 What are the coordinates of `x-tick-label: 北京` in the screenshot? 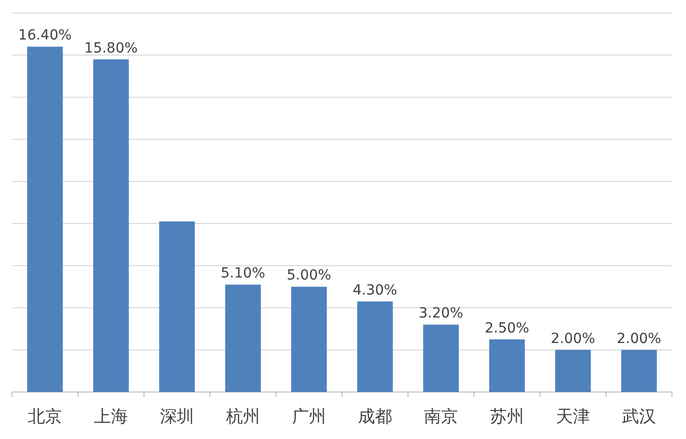 It's located at (45, 416).